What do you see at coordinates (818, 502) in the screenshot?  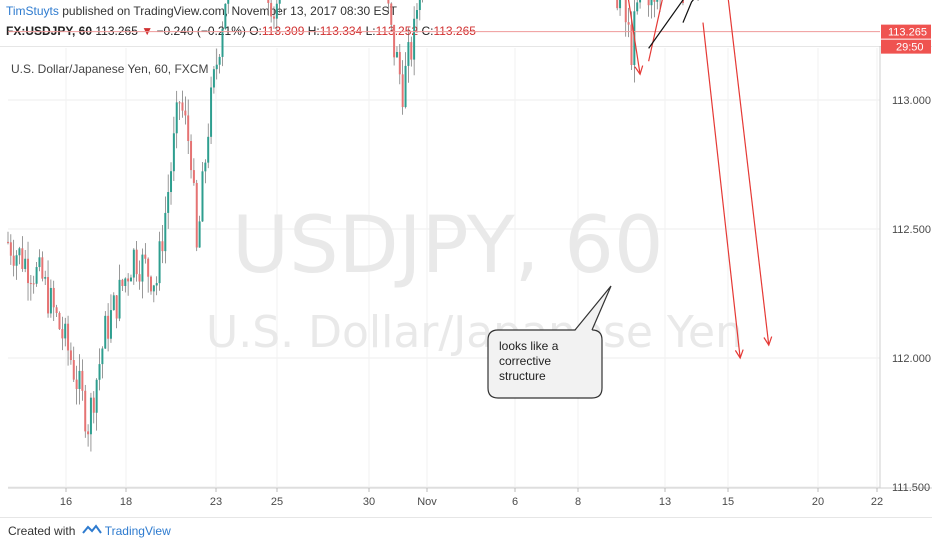 I see `x-tick-label-10: 20` at bounding box center [818, 502].